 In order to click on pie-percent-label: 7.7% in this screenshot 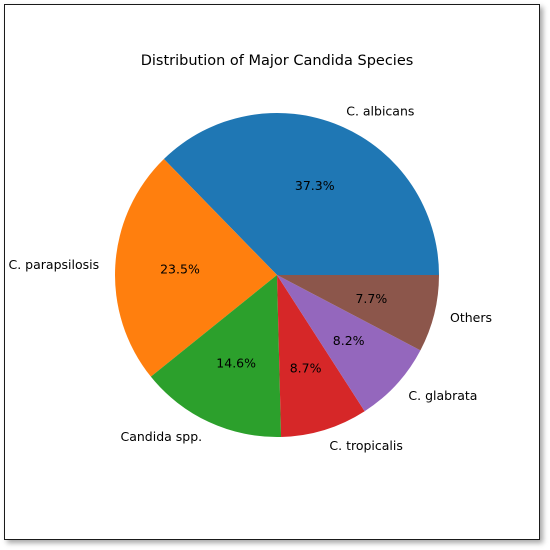, I will do `click(371, 298)`.